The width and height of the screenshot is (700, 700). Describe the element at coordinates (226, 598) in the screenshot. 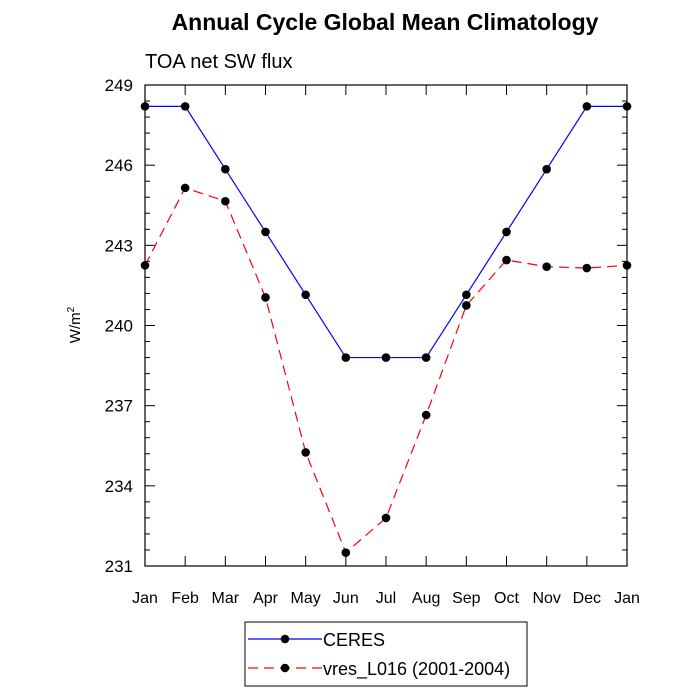

I see `x-tick-label: Mar` at that location.